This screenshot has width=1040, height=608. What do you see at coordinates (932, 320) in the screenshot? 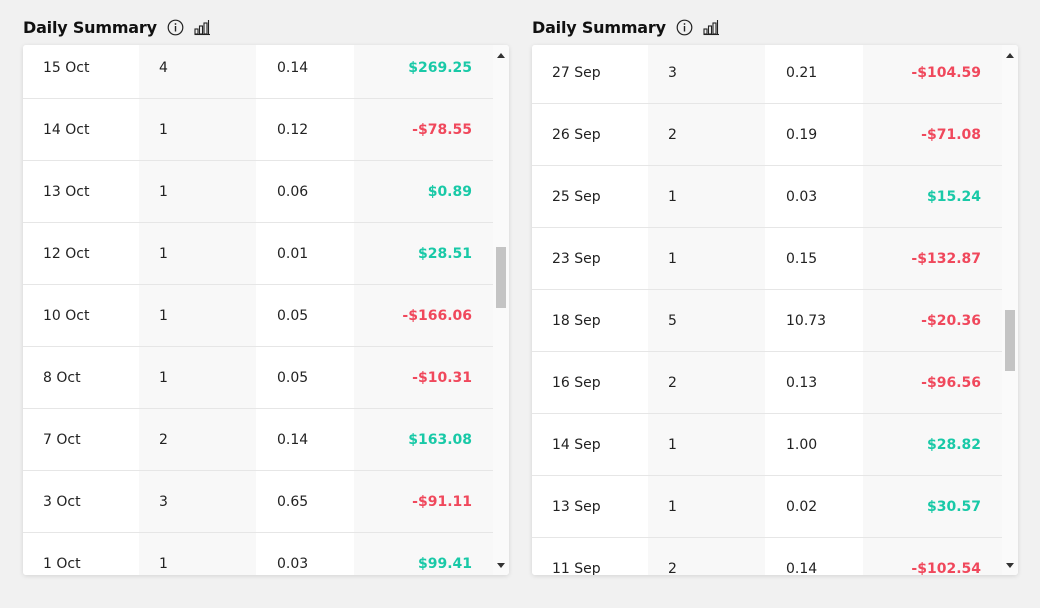
I see `pnl-cell: -$20.36` at bounding box center [932, 320].